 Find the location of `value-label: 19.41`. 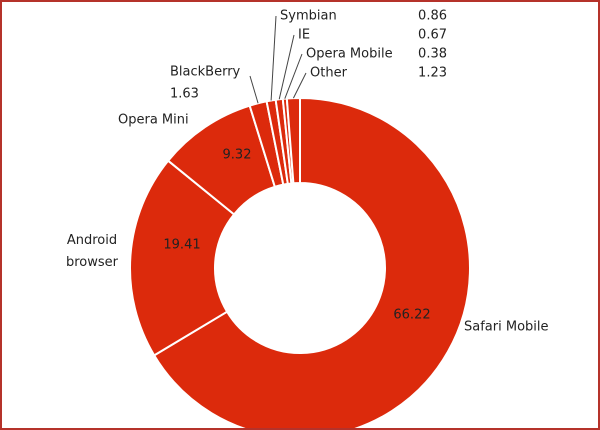

value-label: 19.41 is located at coordinates (181, 245).